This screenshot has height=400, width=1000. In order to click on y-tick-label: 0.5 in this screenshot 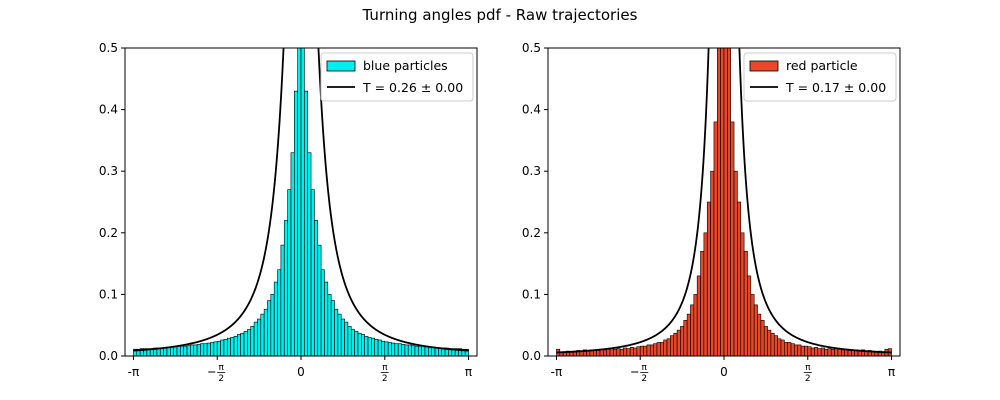, I will do `click(531, 48)`.